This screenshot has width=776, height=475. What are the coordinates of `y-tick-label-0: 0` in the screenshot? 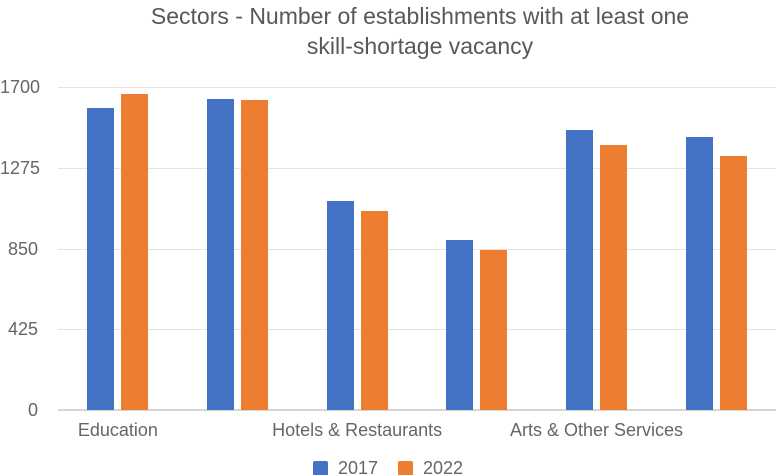 It's located at (32, 410).